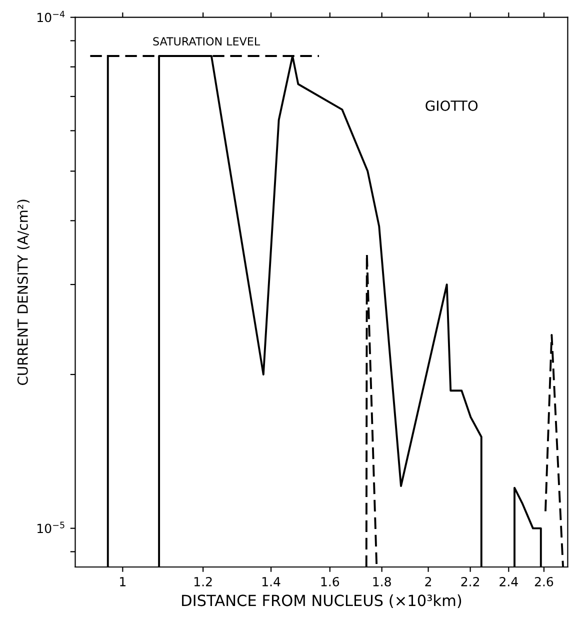  What do you see at coordinates (23, 292) in the screenshot?
I see `y-axis-title: CURRENT DENSITY (A/cm²)` at bounding box center [23, 292].